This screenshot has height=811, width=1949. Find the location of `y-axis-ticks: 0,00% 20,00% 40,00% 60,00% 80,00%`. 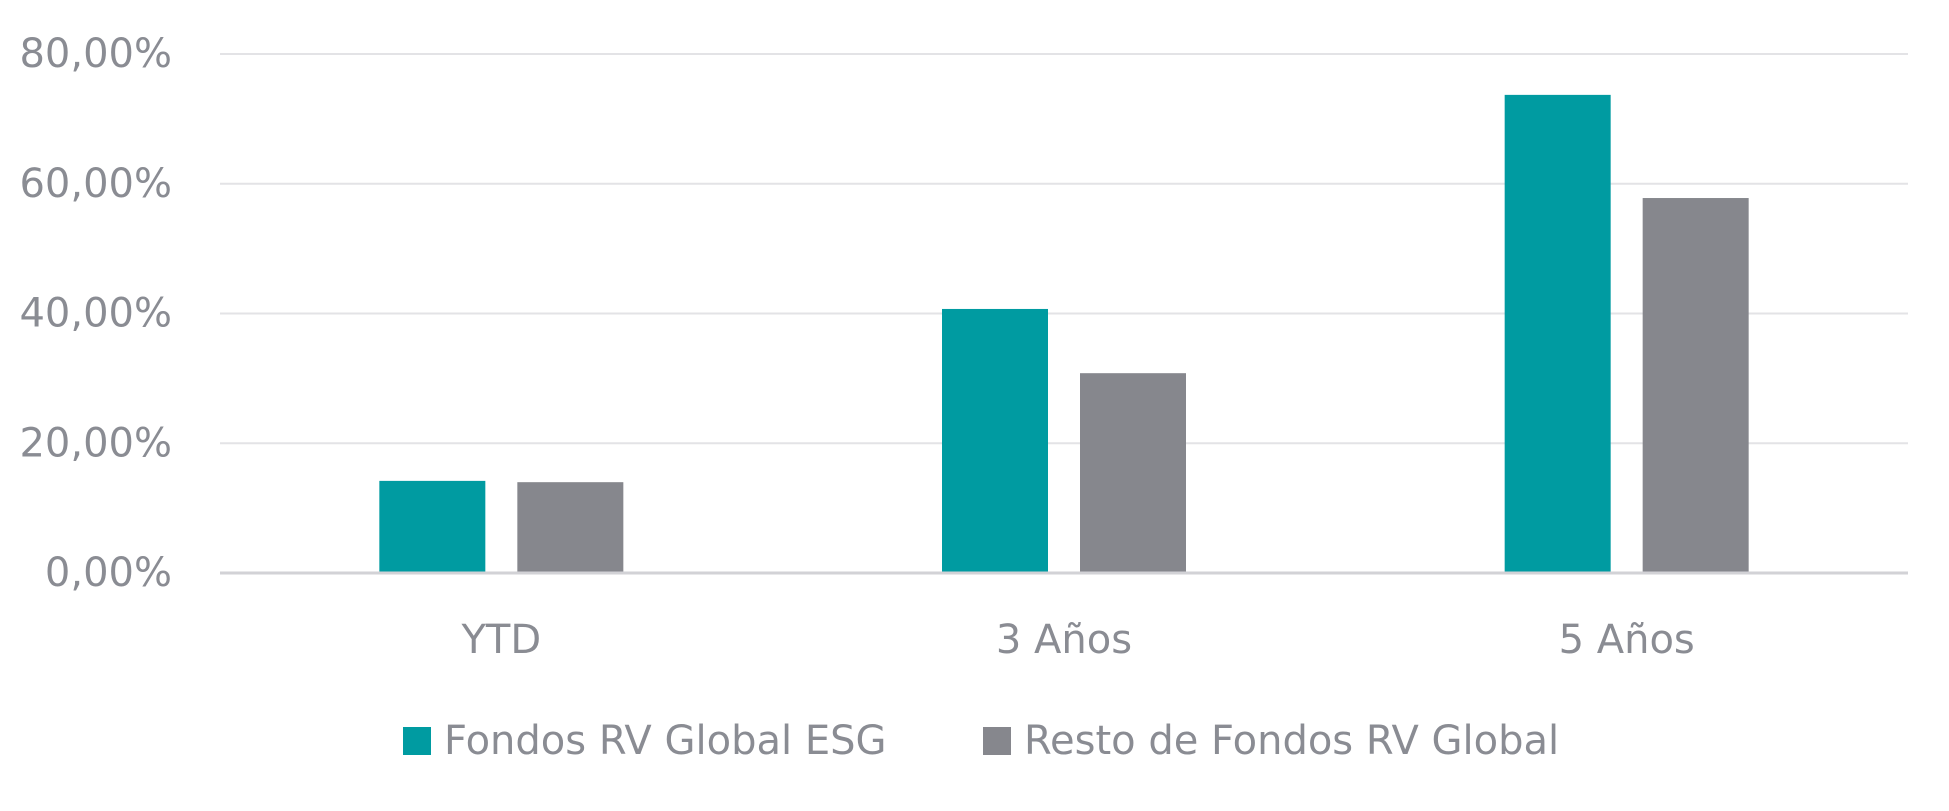

y-axis-ticks: 0,00% 20,00% 40,00% 60,00% 80,00% is located at coordinates (95, 313).